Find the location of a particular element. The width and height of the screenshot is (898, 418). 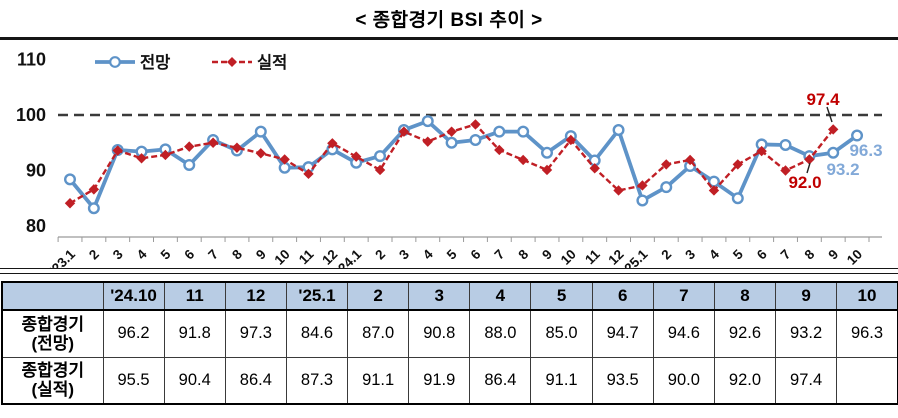

page-title: < 종합경기 BSI 추이 > is located at coordinates (449, 20).